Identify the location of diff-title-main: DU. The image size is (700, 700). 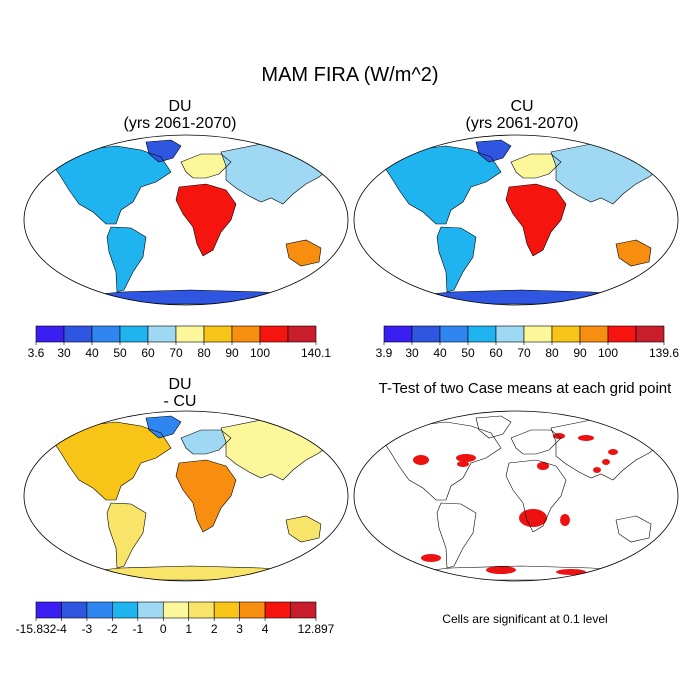
(180, 384).